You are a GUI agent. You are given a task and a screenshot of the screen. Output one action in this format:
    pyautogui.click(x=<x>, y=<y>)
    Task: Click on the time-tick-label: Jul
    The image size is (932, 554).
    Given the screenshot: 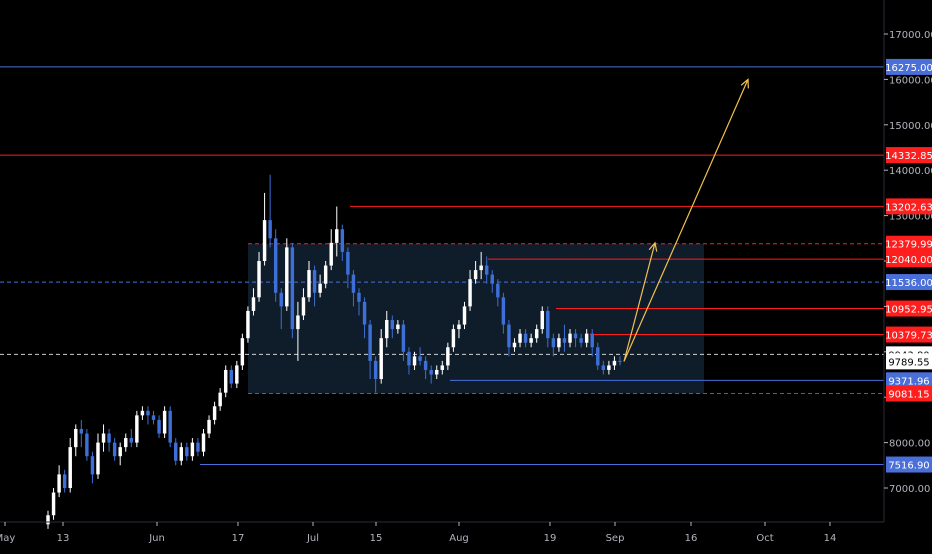 What is the action you would take?
    pyautogui.click(x=312, y=538)
    